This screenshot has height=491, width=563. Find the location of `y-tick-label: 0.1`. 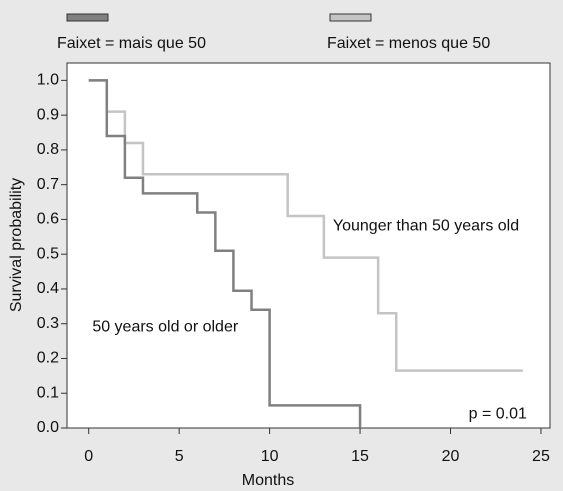

y-tick-label: 0.1 is located at coordinates (48, 392).